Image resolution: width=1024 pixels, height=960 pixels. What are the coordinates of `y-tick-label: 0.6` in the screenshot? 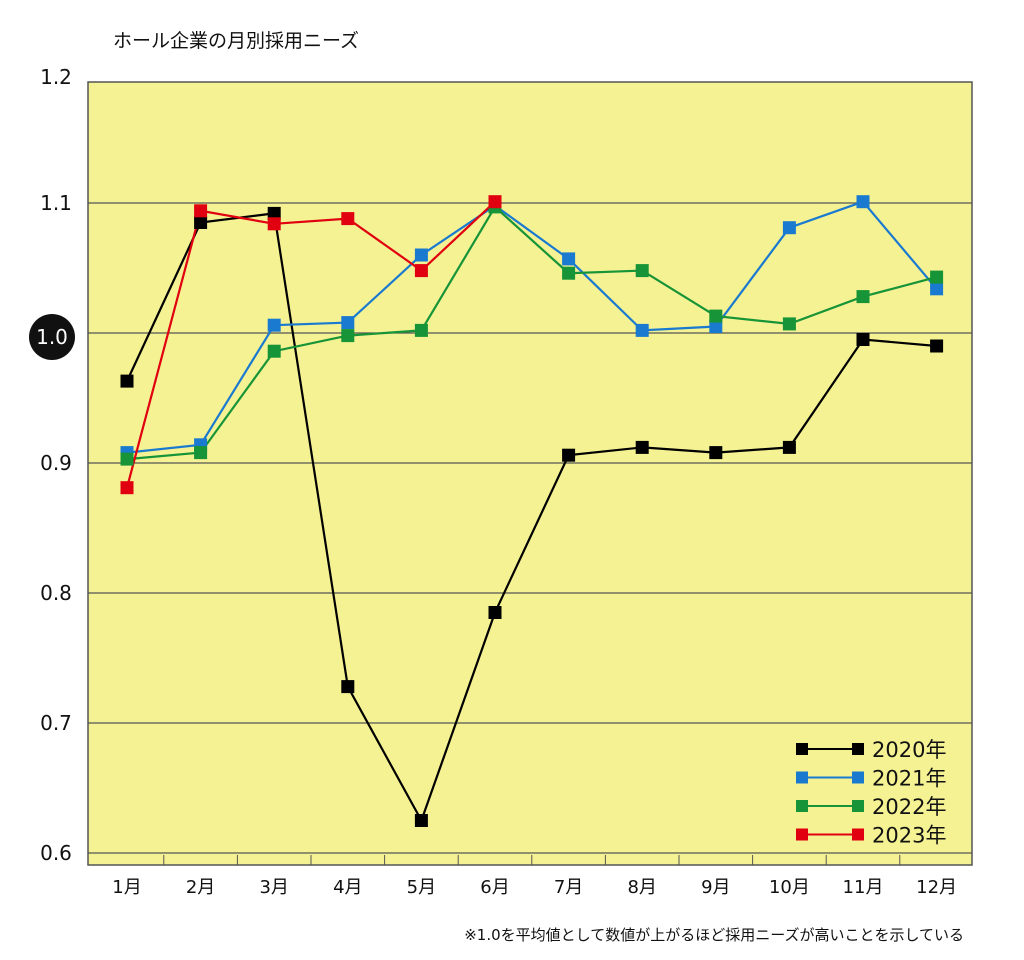 It's located at (56, 853).